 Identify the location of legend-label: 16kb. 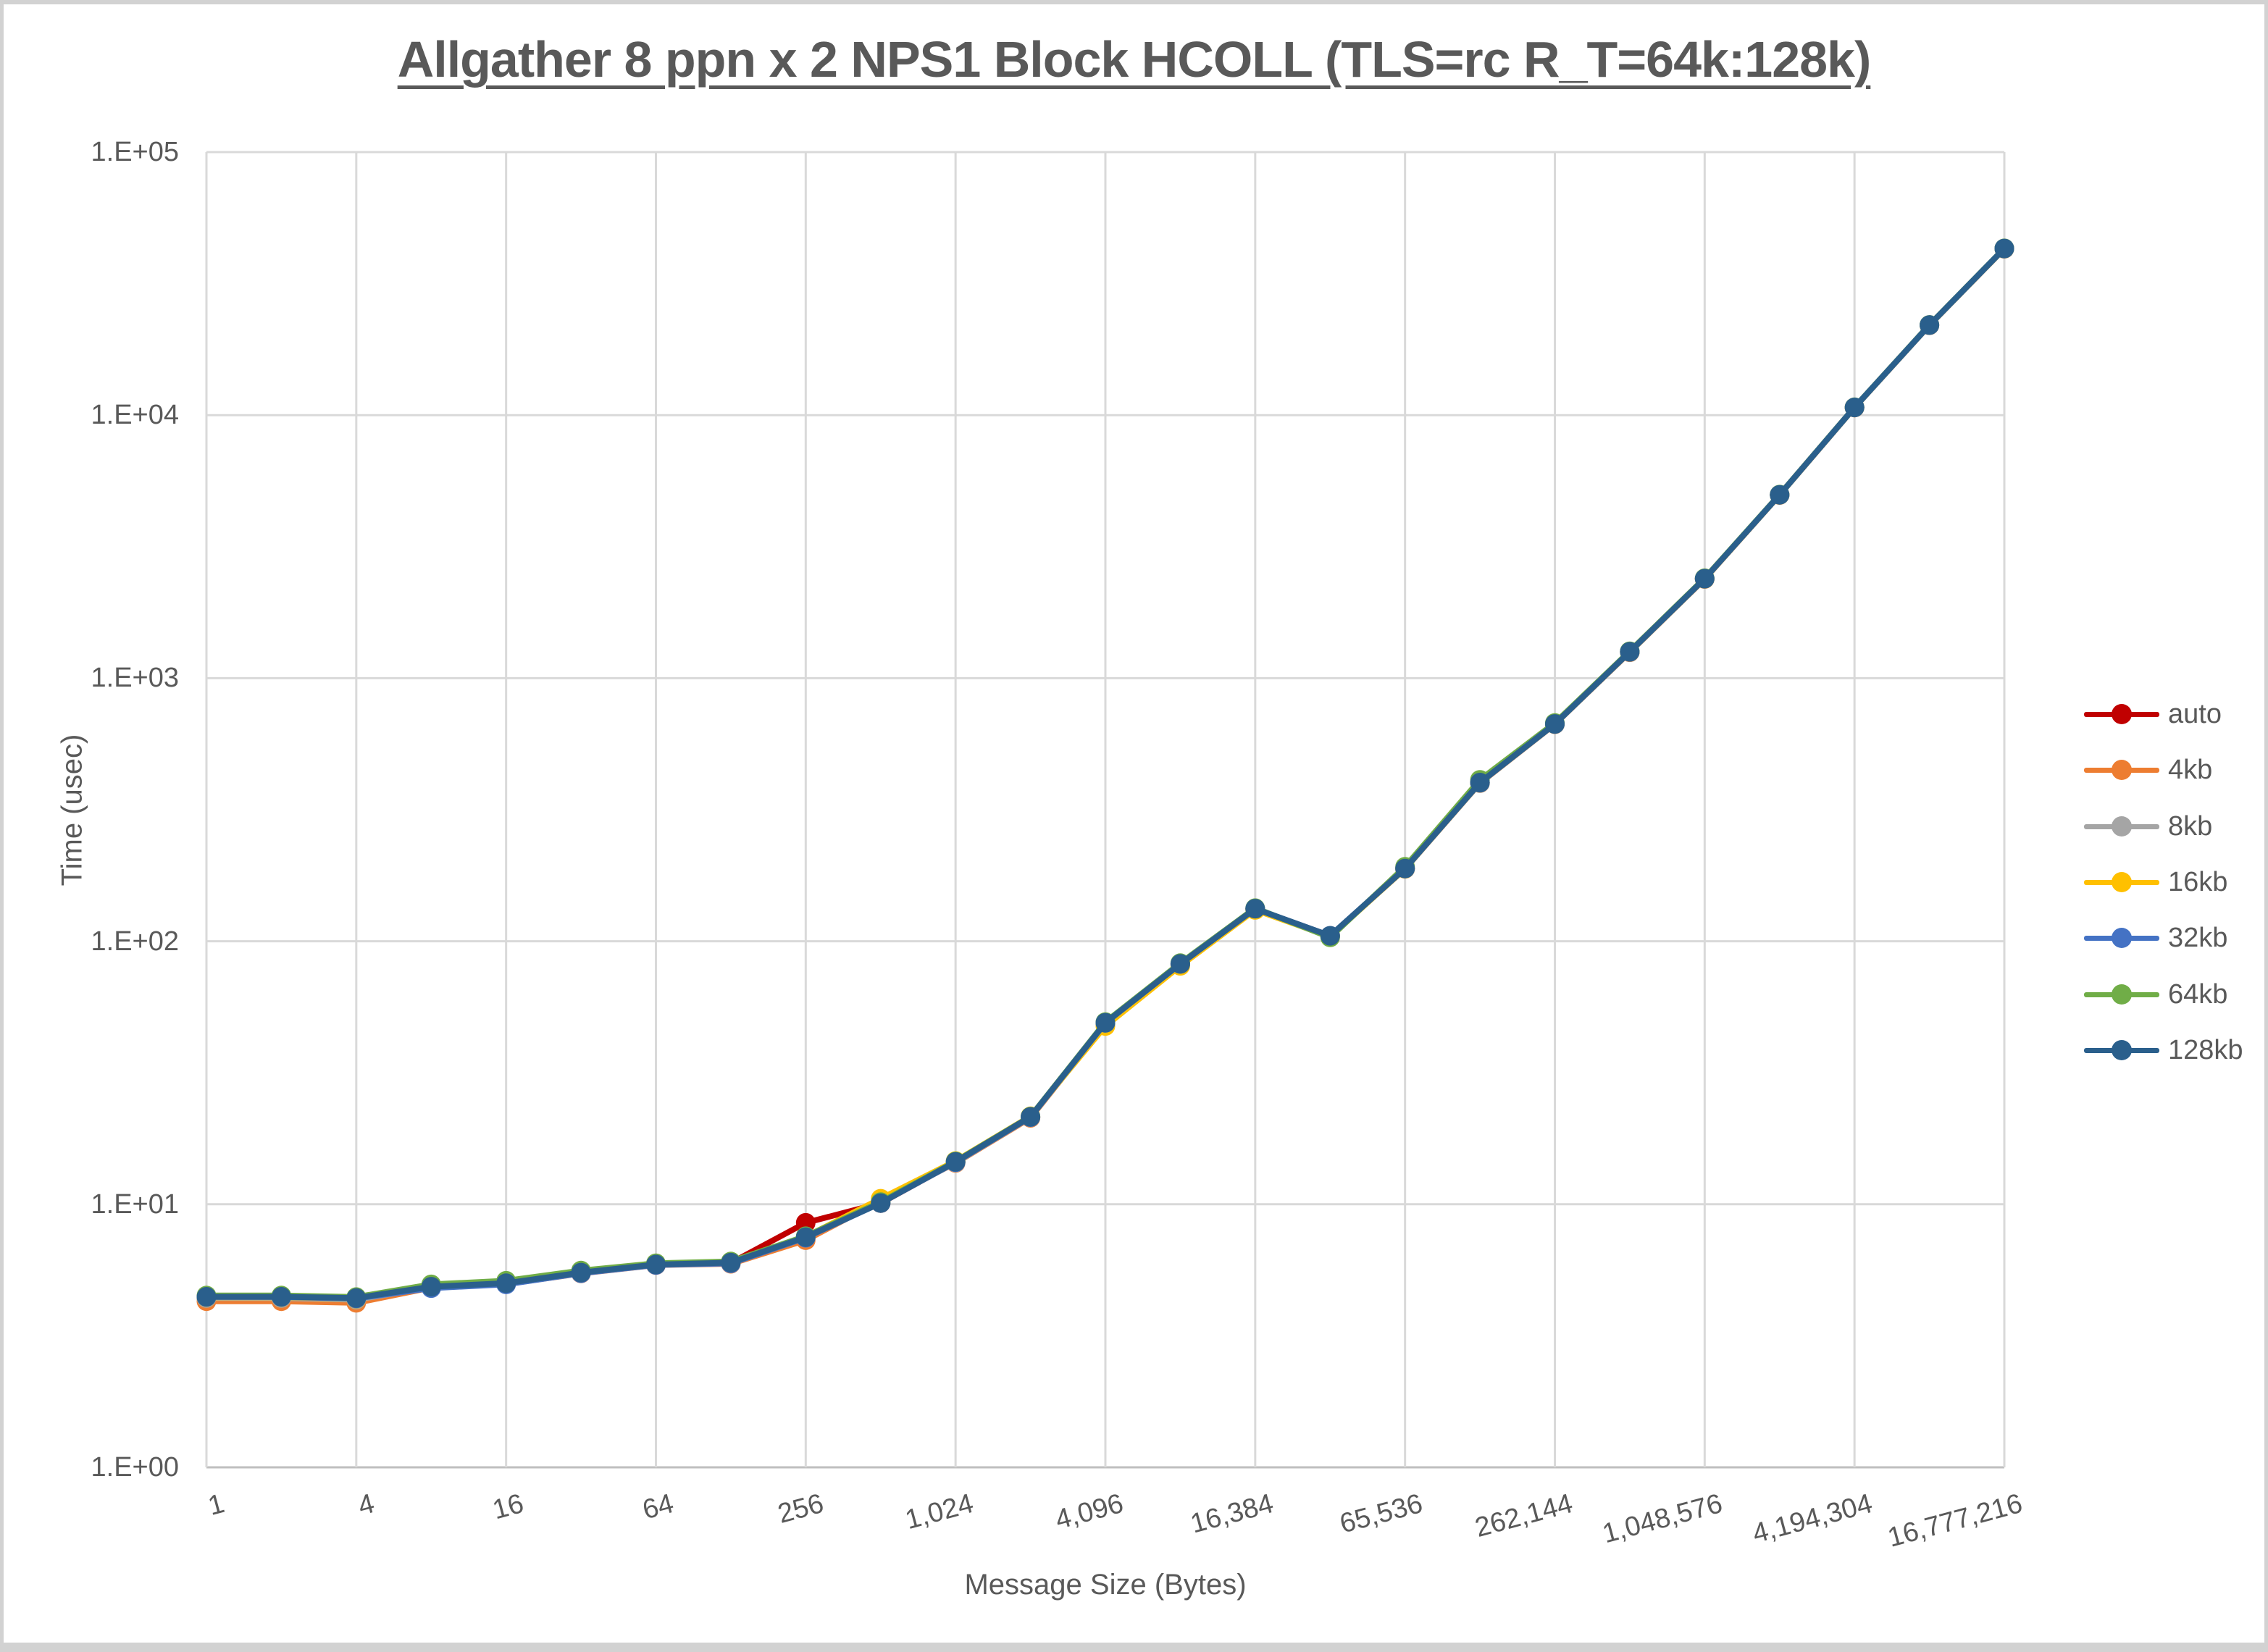
(2198, 882).